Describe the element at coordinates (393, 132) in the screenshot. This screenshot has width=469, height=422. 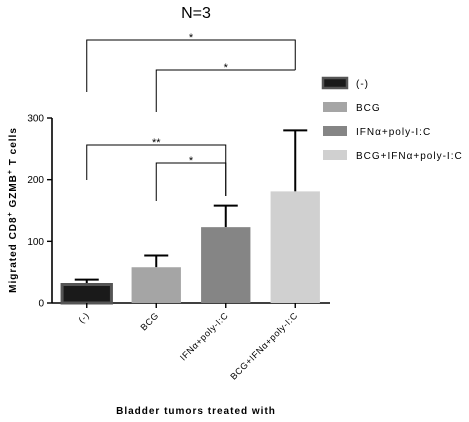
I see `legend-label: IFNα+poly-I:C` at that location.